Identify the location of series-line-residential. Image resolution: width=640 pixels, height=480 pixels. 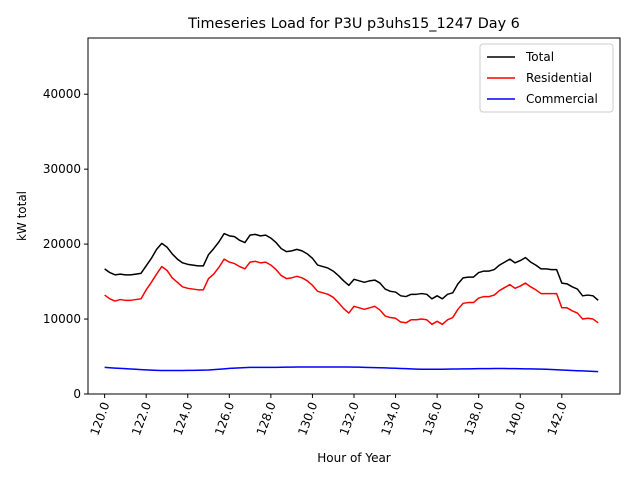
(351, 292).